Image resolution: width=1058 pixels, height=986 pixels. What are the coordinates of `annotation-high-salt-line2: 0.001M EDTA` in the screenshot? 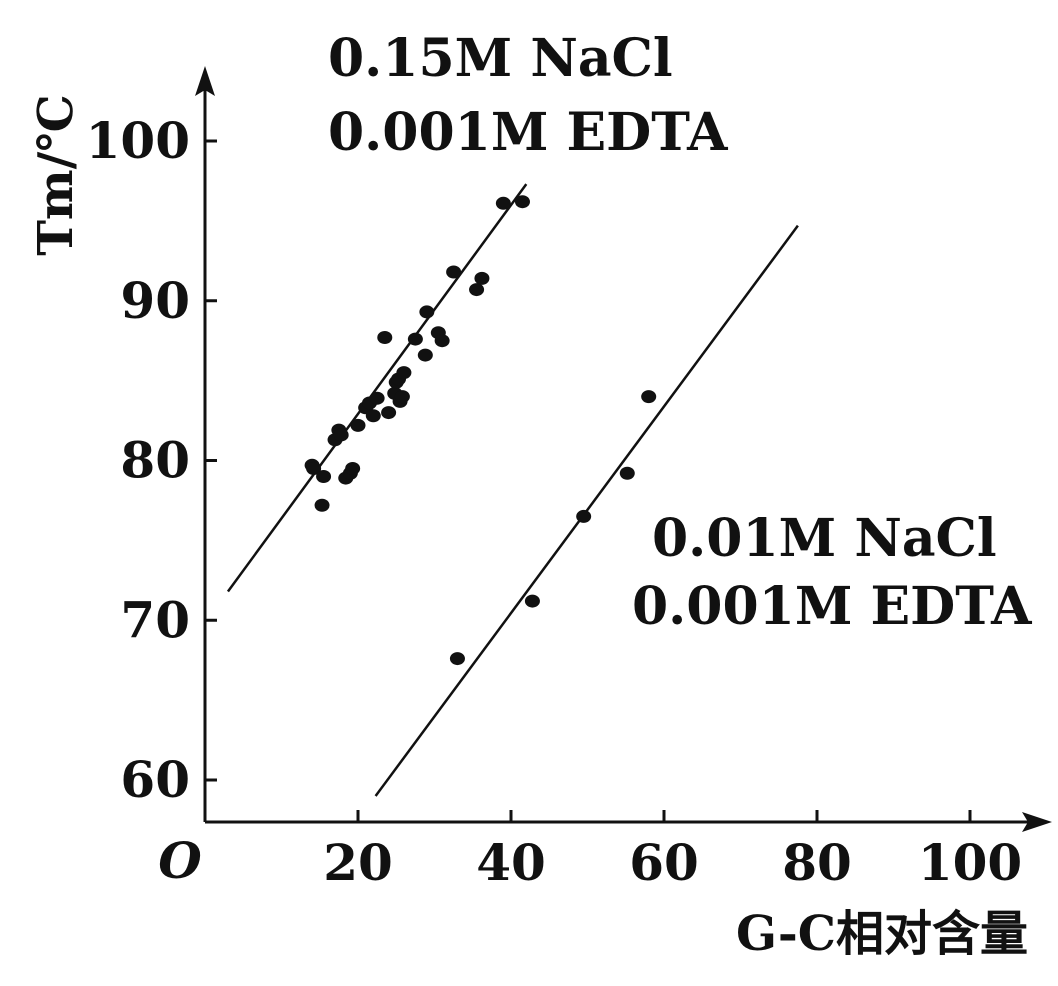 It's located at (528, 132).